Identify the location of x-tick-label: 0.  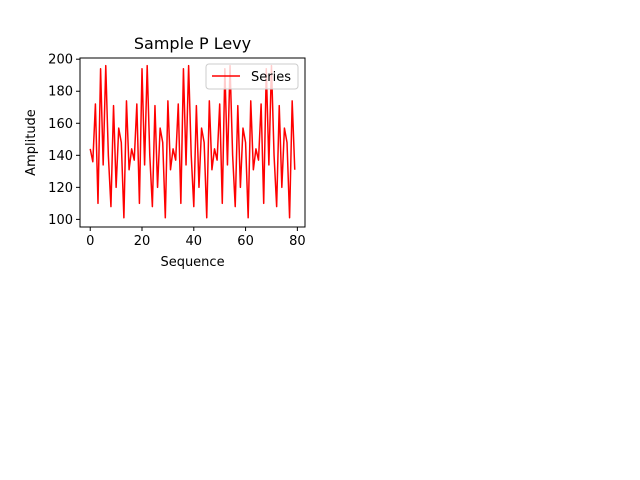
(90, 241).